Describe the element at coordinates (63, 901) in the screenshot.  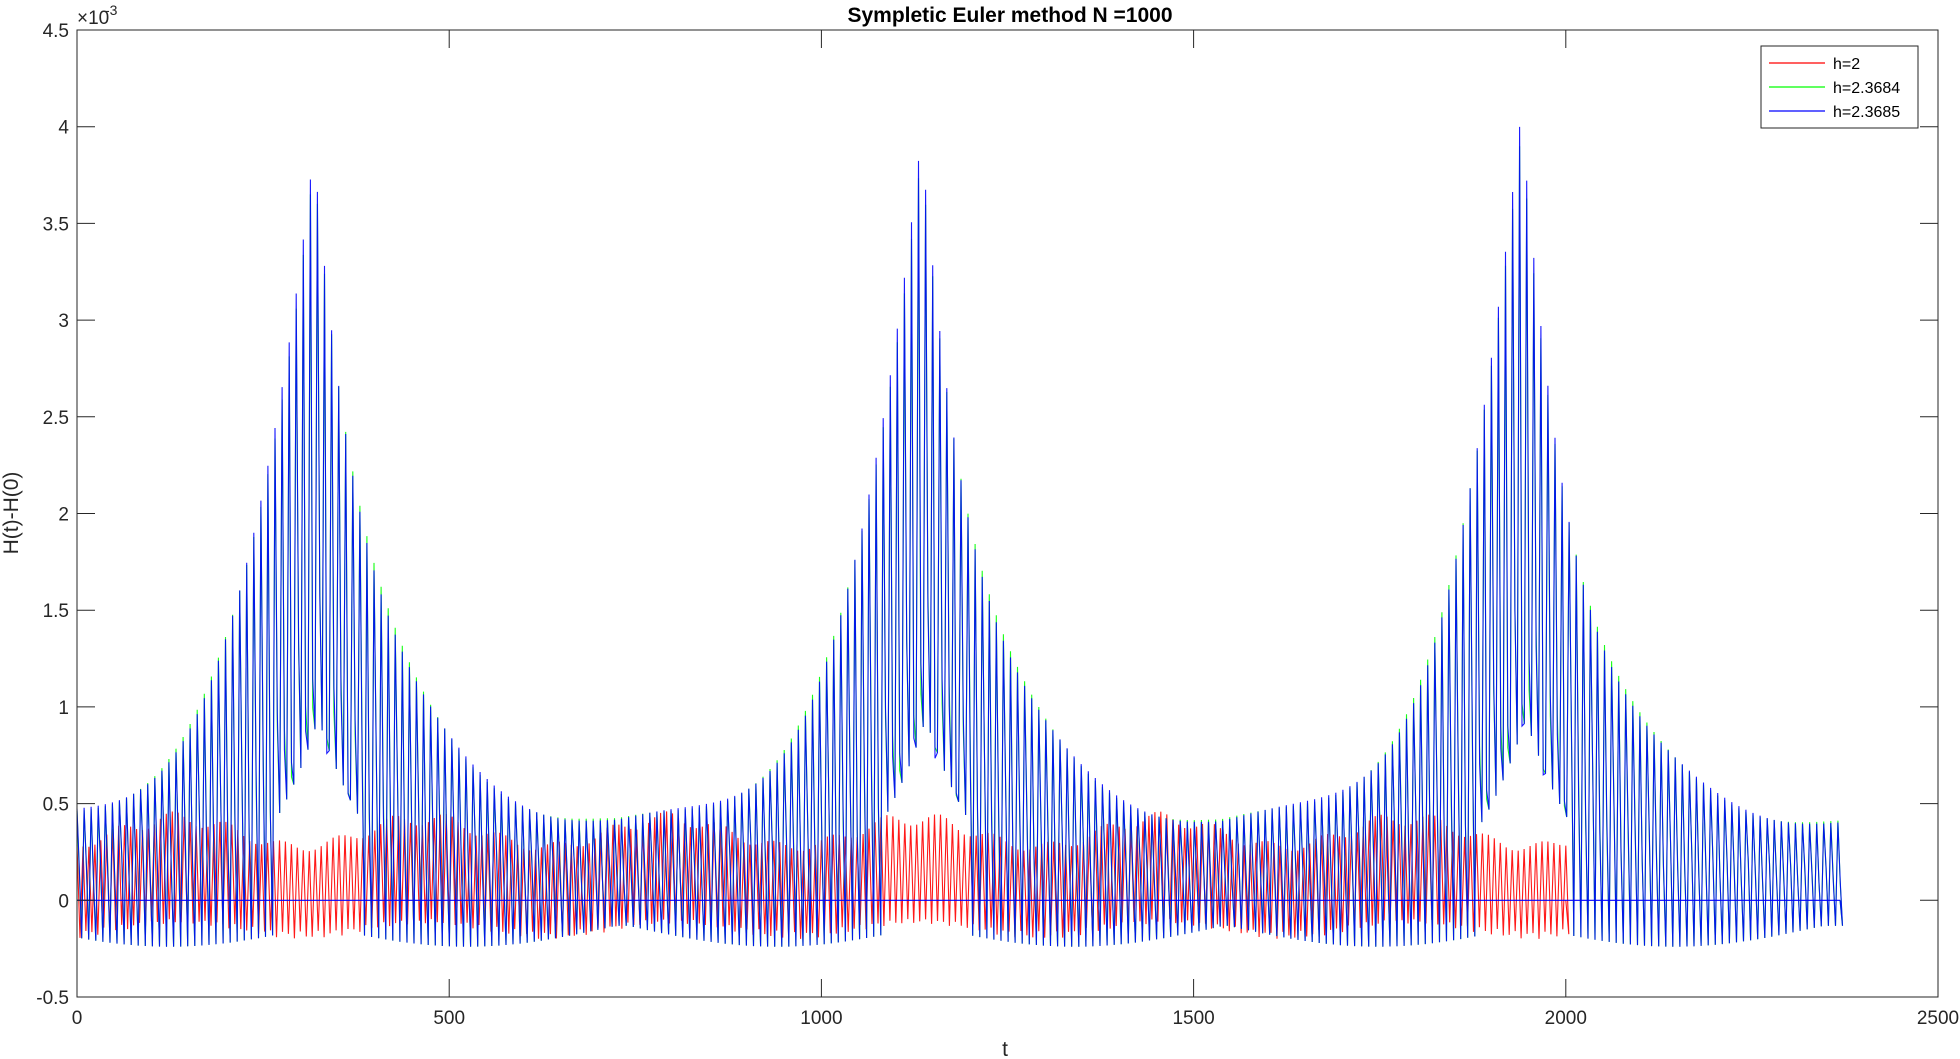
I see `y-tick-label: 0` at that location.